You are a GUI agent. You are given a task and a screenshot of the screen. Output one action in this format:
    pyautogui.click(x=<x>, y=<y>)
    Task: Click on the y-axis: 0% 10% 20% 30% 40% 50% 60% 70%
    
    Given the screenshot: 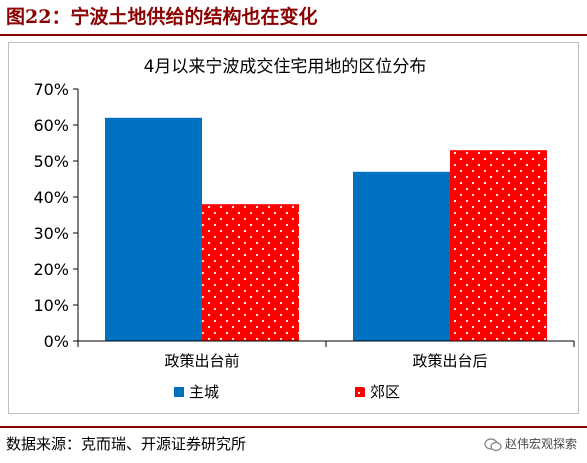 What is the action you would take?
    pyautogui.click(x=56, y=215)
    